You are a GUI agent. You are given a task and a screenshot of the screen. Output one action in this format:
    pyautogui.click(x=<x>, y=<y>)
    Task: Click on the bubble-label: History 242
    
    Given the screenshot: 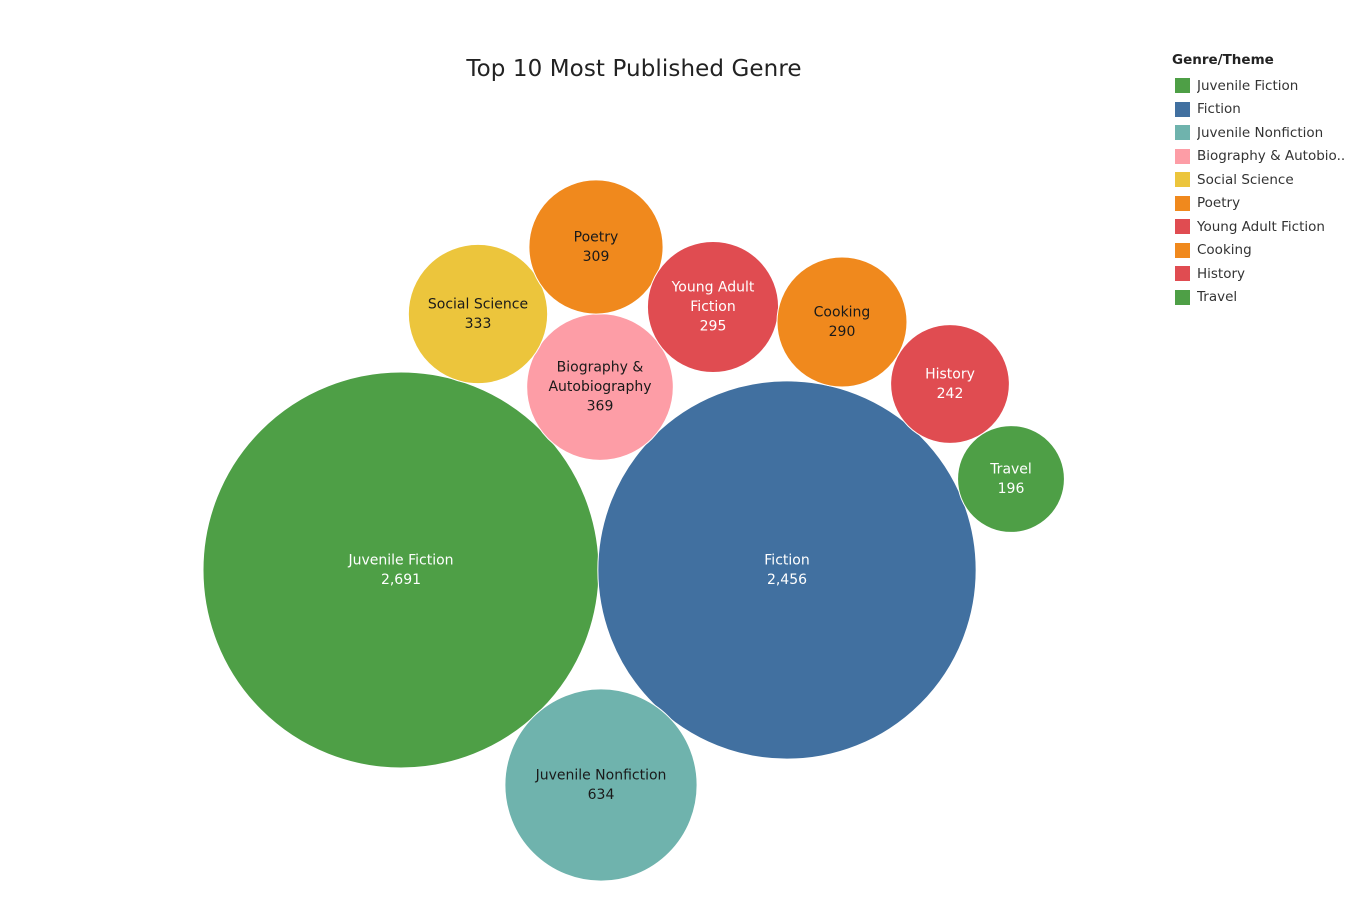 What is the action you would take?
    pyautogui.click(x=950, y=384)
    